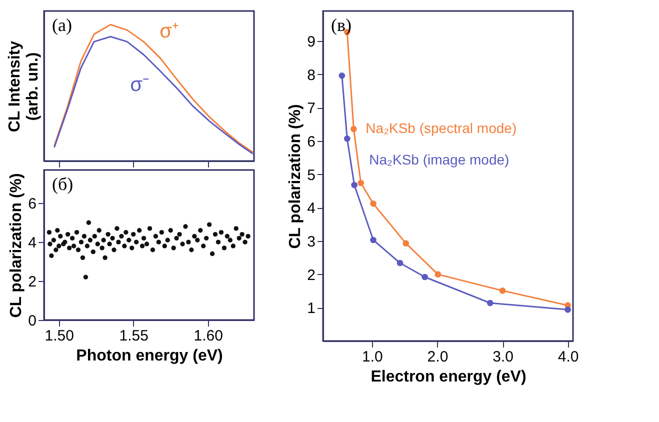  Describe the element at coordinates (448, 377) in the screenshot. I see `x-axis-title: Electron energy (eV)` at that location.